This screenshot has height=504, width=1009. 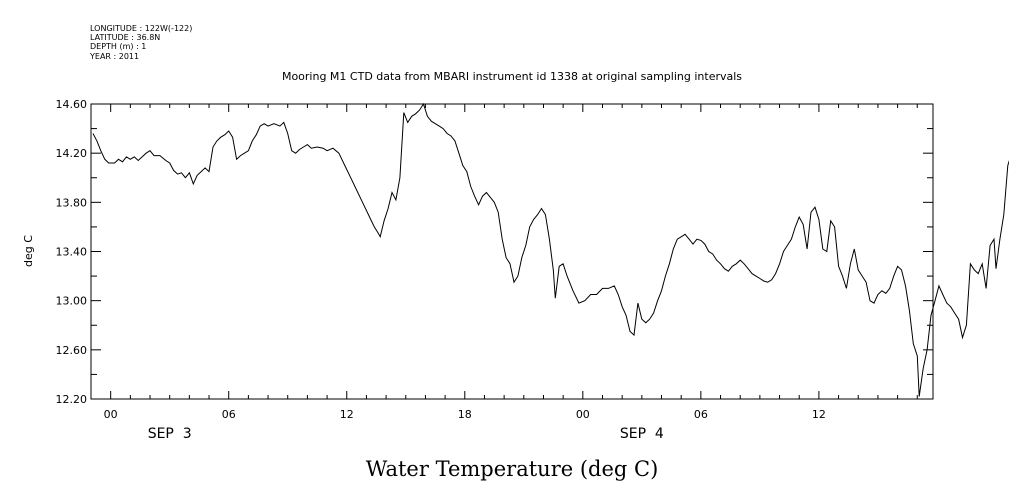 I want to click on x-day-label: SEP 4, so click(x=642, y=434).